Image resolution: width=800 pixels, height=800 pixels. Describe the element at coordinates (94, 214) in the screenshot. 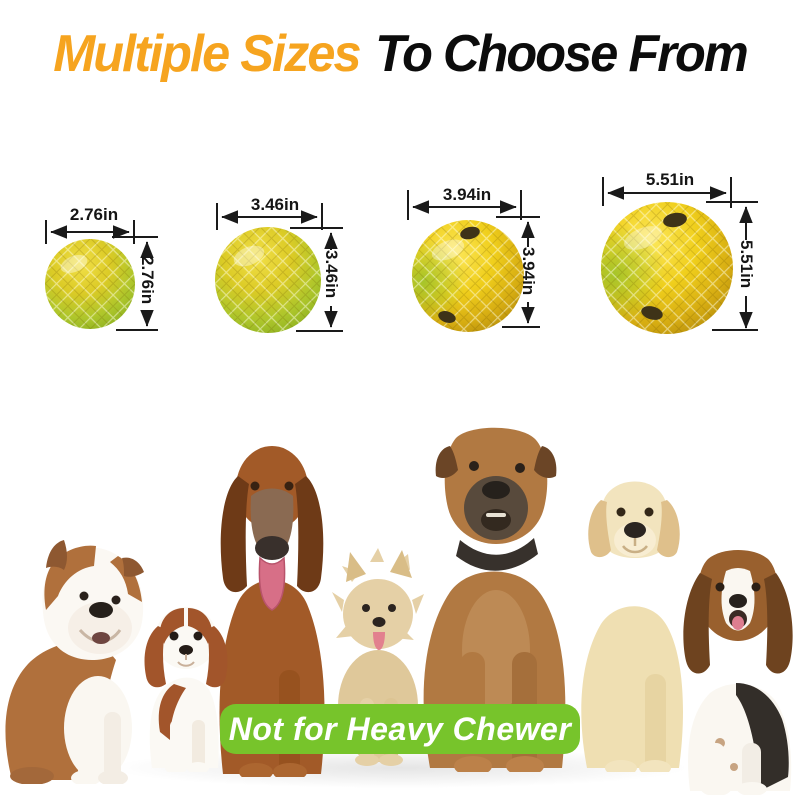

I see `size1-width-label: 2.76in` at that location.